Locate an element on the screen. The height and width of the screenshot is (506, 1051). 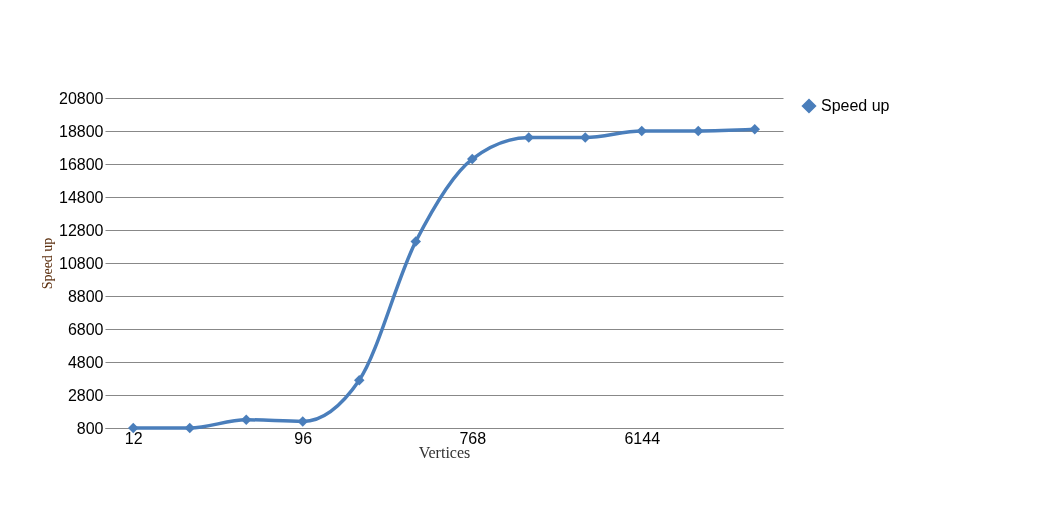
y-tick-label: 16800 is located at coordinates (81, 164).